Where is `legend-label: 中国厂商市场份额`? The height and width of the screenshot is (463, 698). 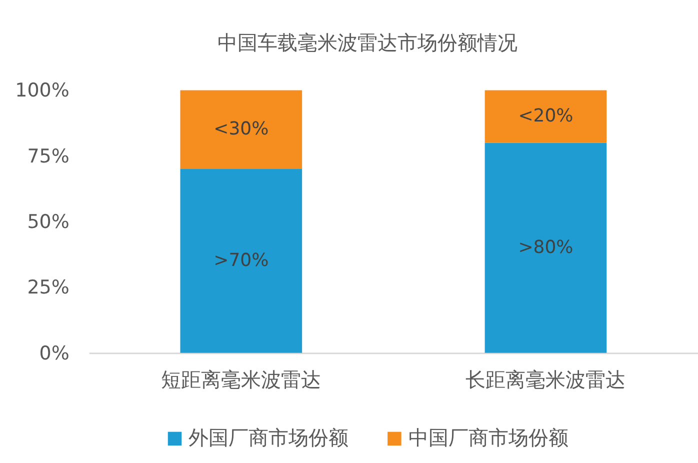
legend-label: 中国厂商市场份额 is located at coordinates (488, 438).